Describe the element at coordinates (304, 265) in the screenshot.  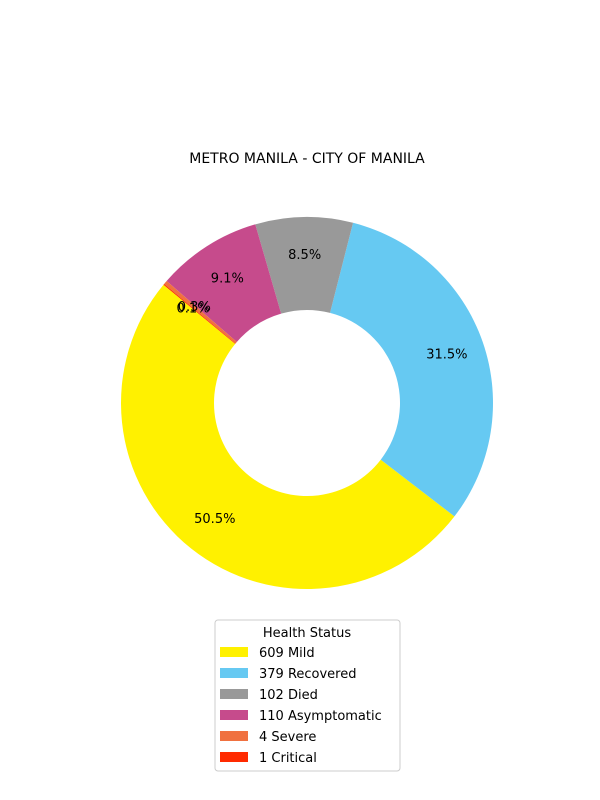
I see `slice-died` at that location.